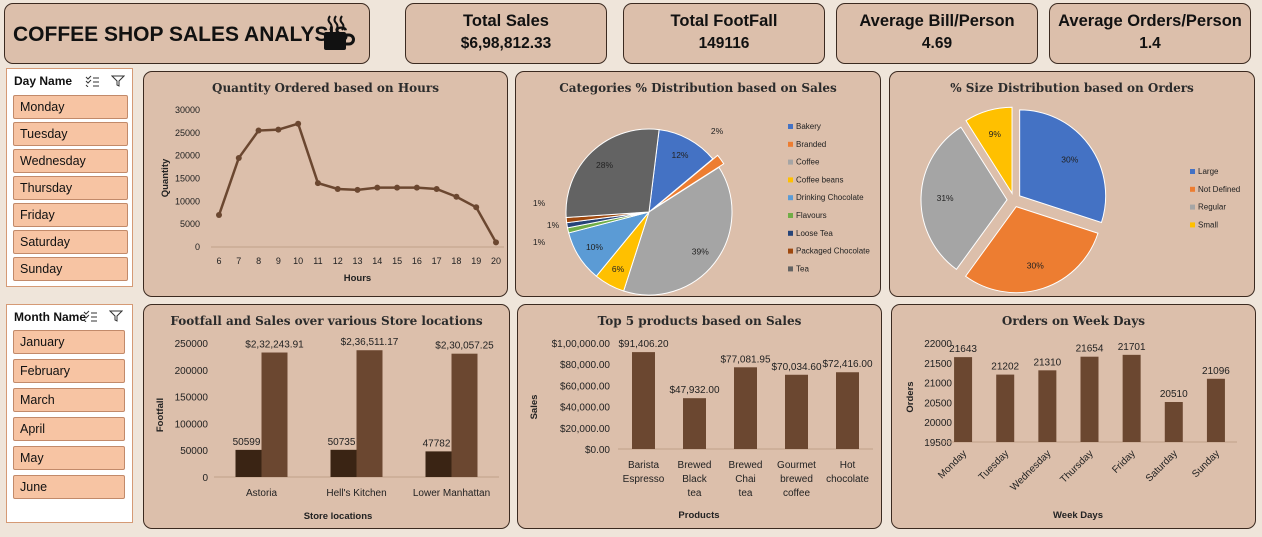  What do you see at coordinates (796, 465) in the screenshot?
I see `x-tick-label: Gourmet` at bounding box center [796, 465].